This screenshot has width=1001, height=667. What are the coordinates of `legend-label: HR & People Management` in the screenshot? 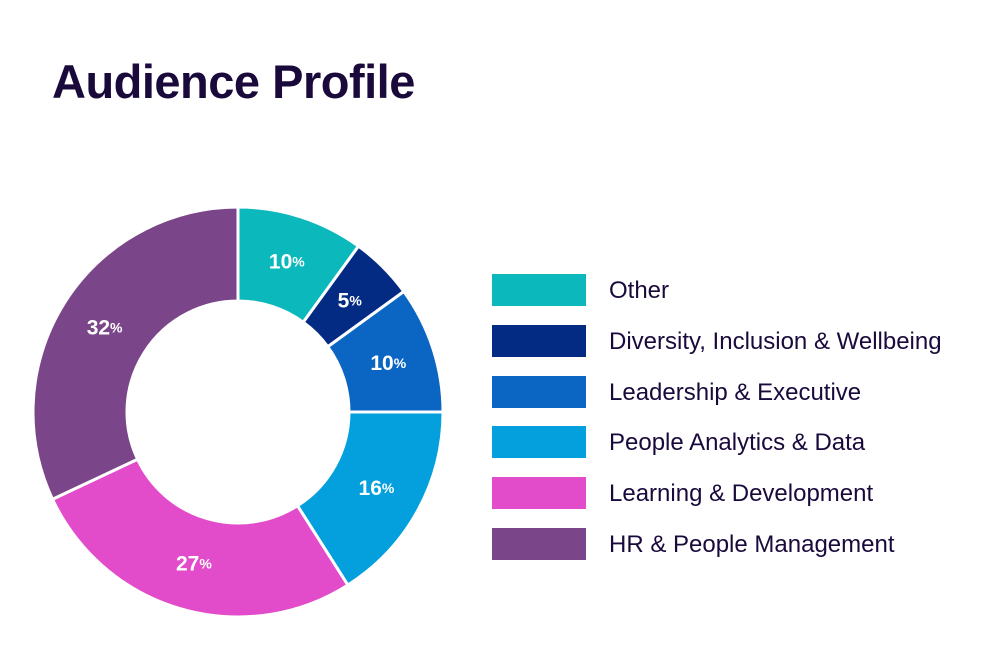 It's located at (752, 544).